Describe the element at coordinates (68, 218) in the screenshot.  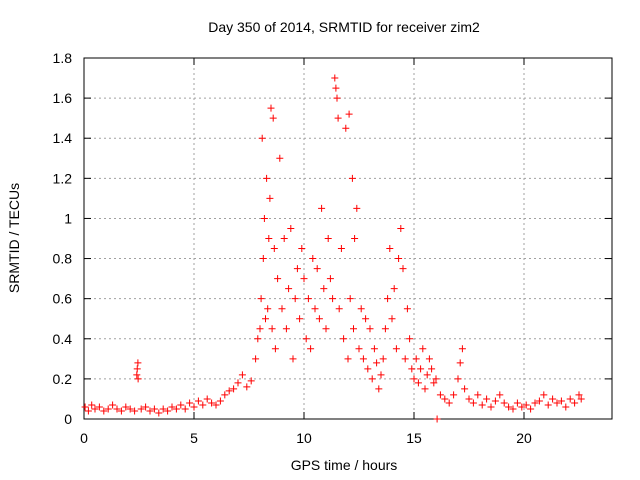
I see `y-tick-label: 1` at that location.